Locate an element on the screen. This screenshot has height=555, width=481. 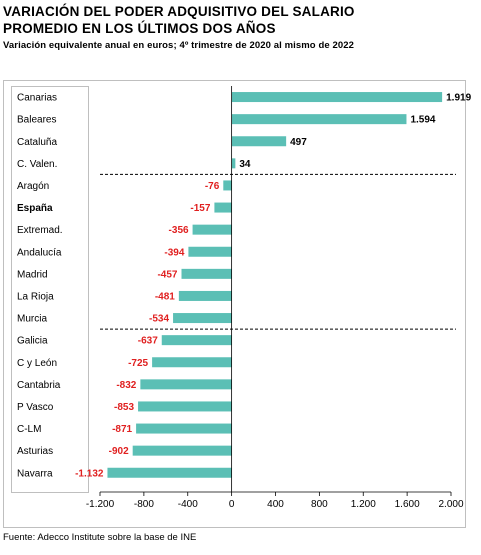
data-label: -534 is located at coordinates (159, 319).